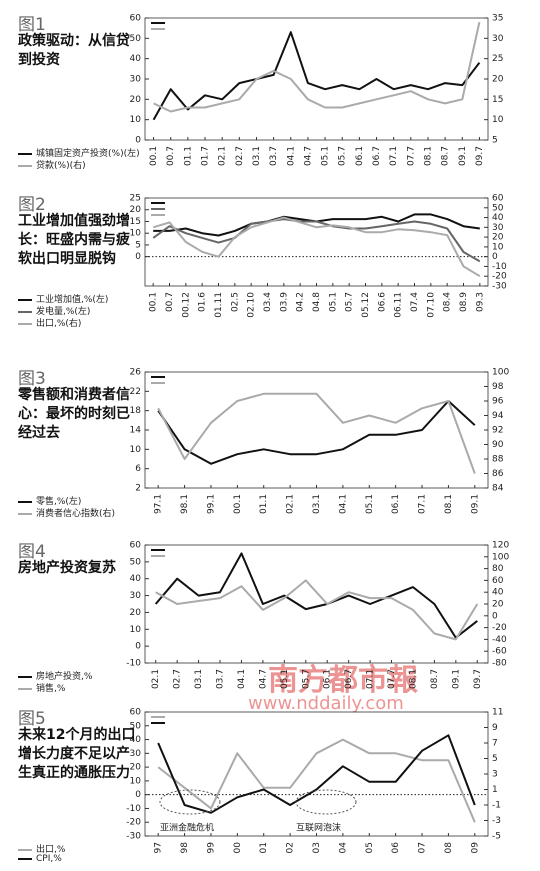  I want to click on y2-tick-label: 94, so click(498, 416).